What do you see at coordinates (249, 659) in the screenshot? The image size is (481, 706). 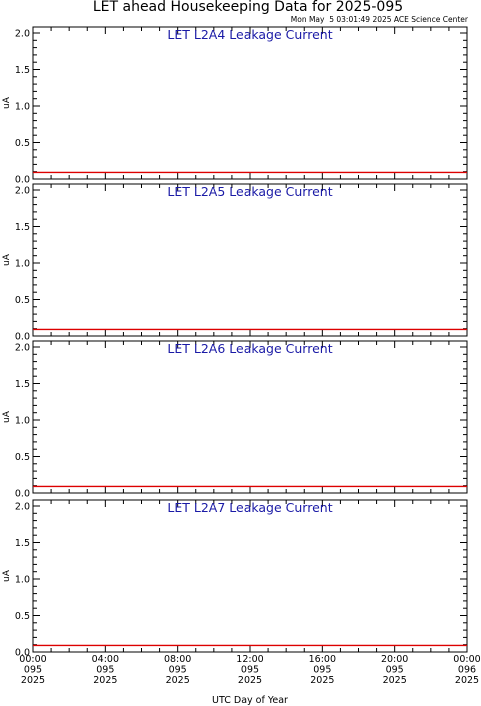 I see `x-tick-label-time: 12:00` at bounding box center [249, 659].